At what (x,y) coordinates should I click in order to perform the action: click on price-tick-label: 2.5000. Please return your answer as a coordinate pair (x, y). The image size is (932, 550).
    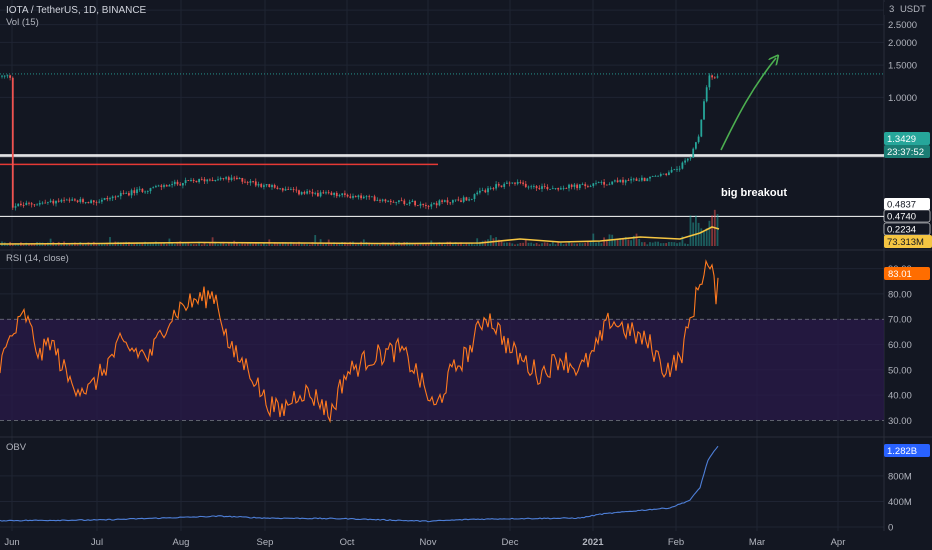
    Looking at the image, I should click on (902, 25).